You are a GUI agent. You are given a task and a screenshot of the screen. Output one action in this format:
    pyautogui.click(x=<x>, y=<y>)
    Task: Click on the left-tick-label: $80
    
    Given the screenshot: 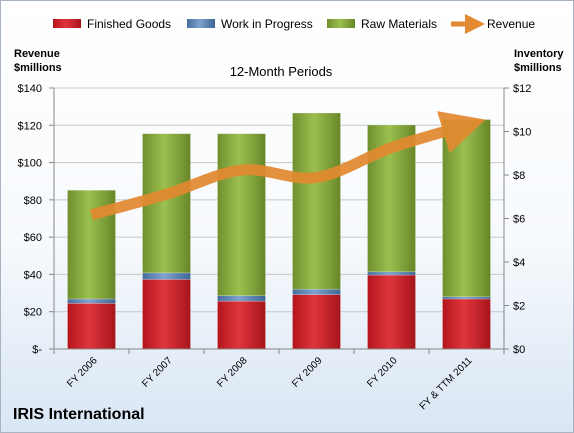 What is the action you would take?
    pyautogui.click(x=33, y=201)
    